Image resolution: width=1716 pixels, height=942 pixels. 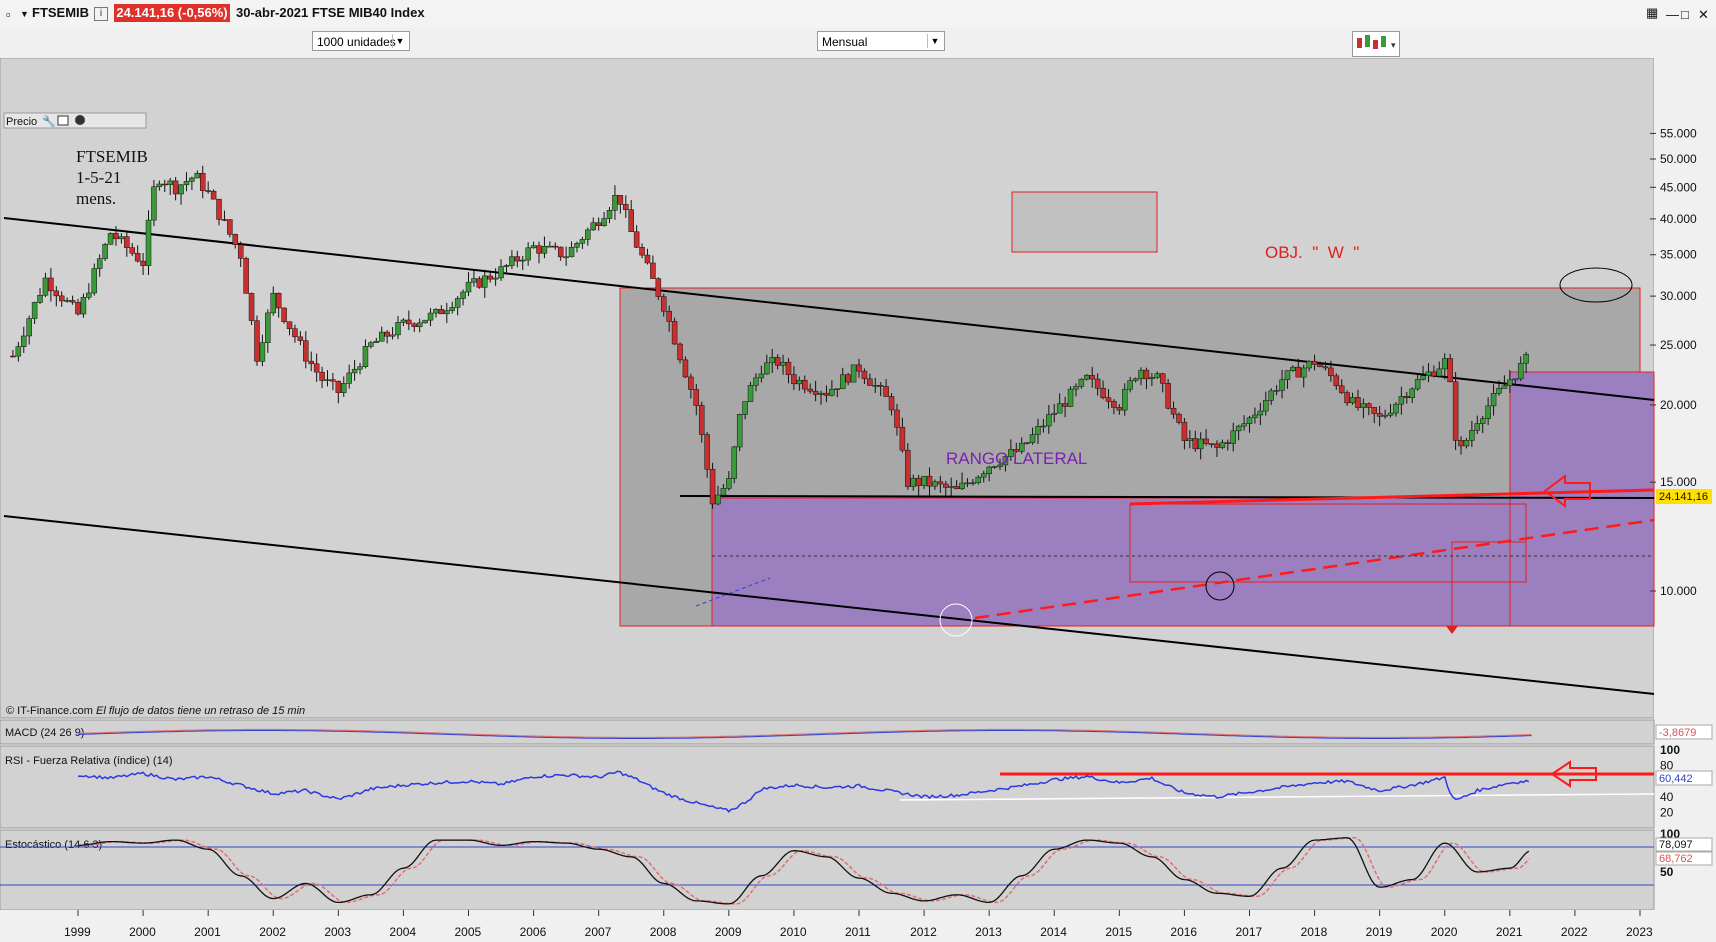 What do you see at coordinates (49, 121) in the screenshot?
I see `wrench-icon: 🔧` at bounding box center [49, 121].